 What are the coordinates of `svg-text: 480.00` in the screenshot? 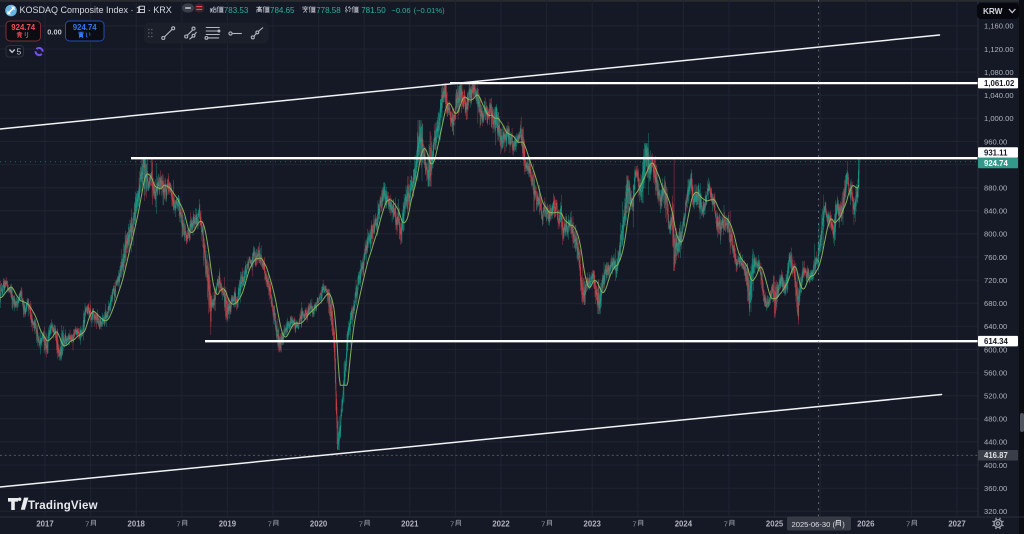 It's located at (995, 419).